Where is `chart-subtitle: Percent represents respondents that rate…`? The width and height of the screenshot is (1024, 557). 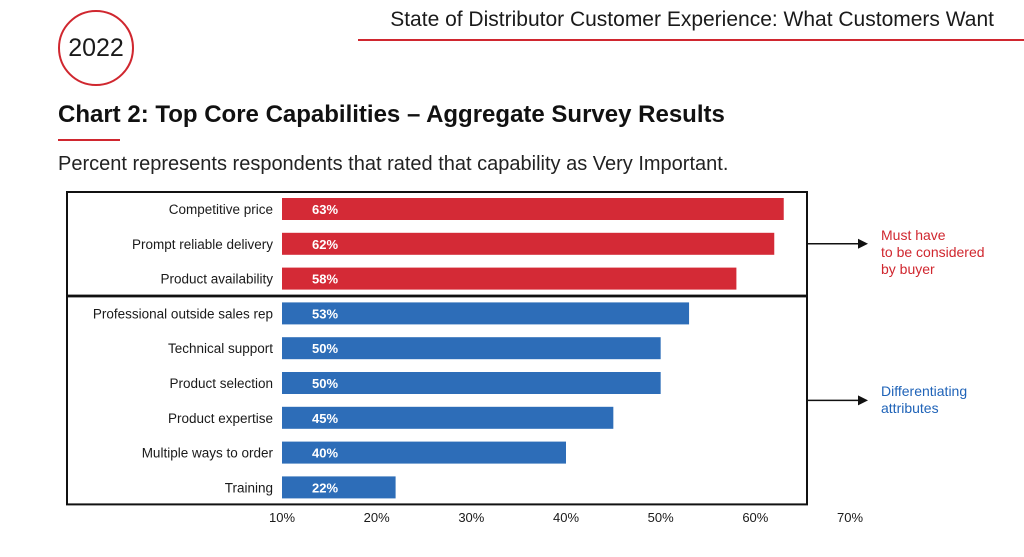
chart-subtitle: Percent represents respondents that rate… is located at coordinates (393, 164).